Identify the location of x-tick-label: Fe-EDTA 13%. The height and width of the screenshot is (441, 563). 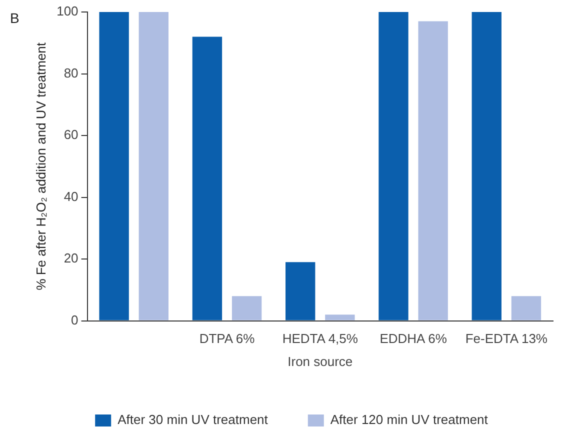
(506, 338).